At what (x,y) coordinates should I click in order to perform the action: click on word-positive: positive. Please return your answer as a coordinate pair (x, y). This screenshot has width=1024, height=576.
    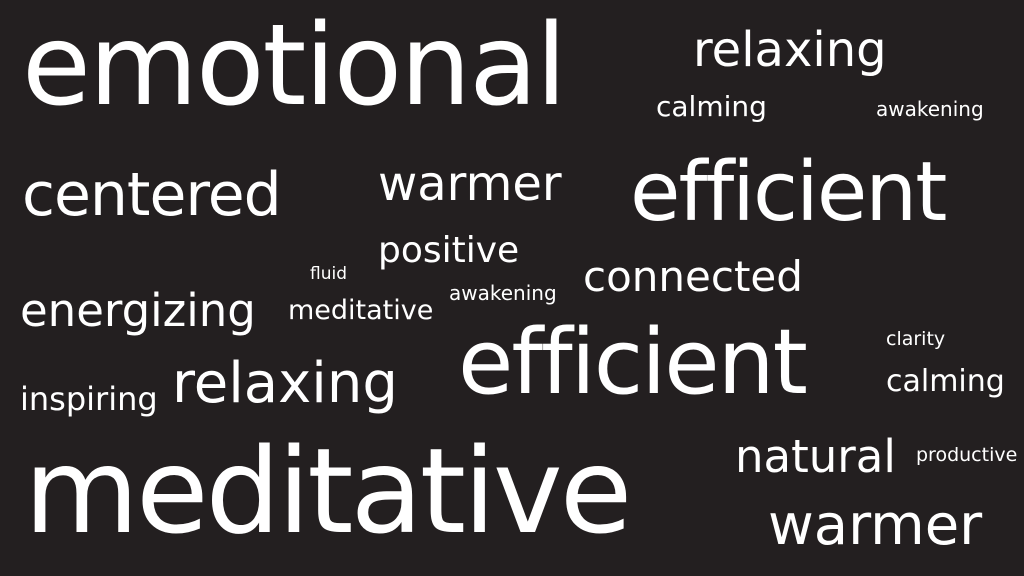
    Looking at the image, I should click on (449, 250).